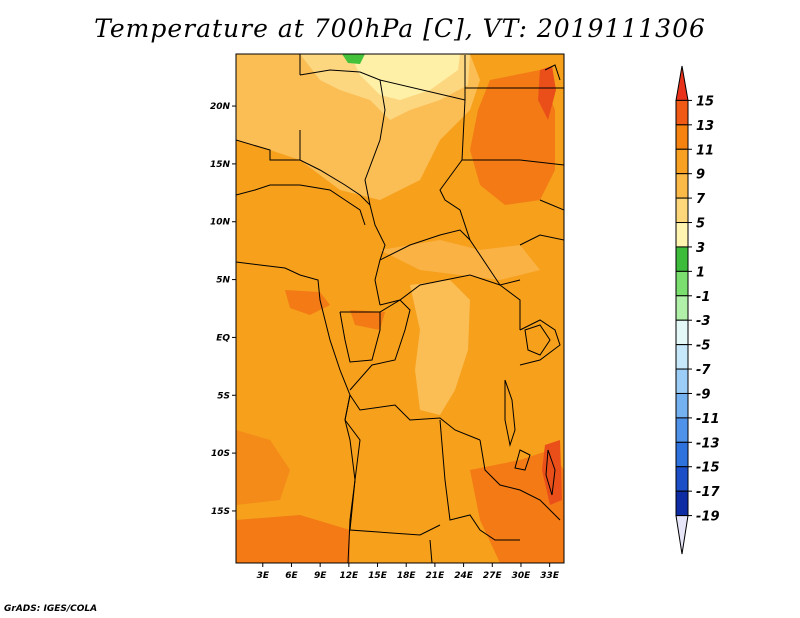  Describe the element at coordinates (547, 93) in the screenshot. I see `hot-spot-redsea` at that location.